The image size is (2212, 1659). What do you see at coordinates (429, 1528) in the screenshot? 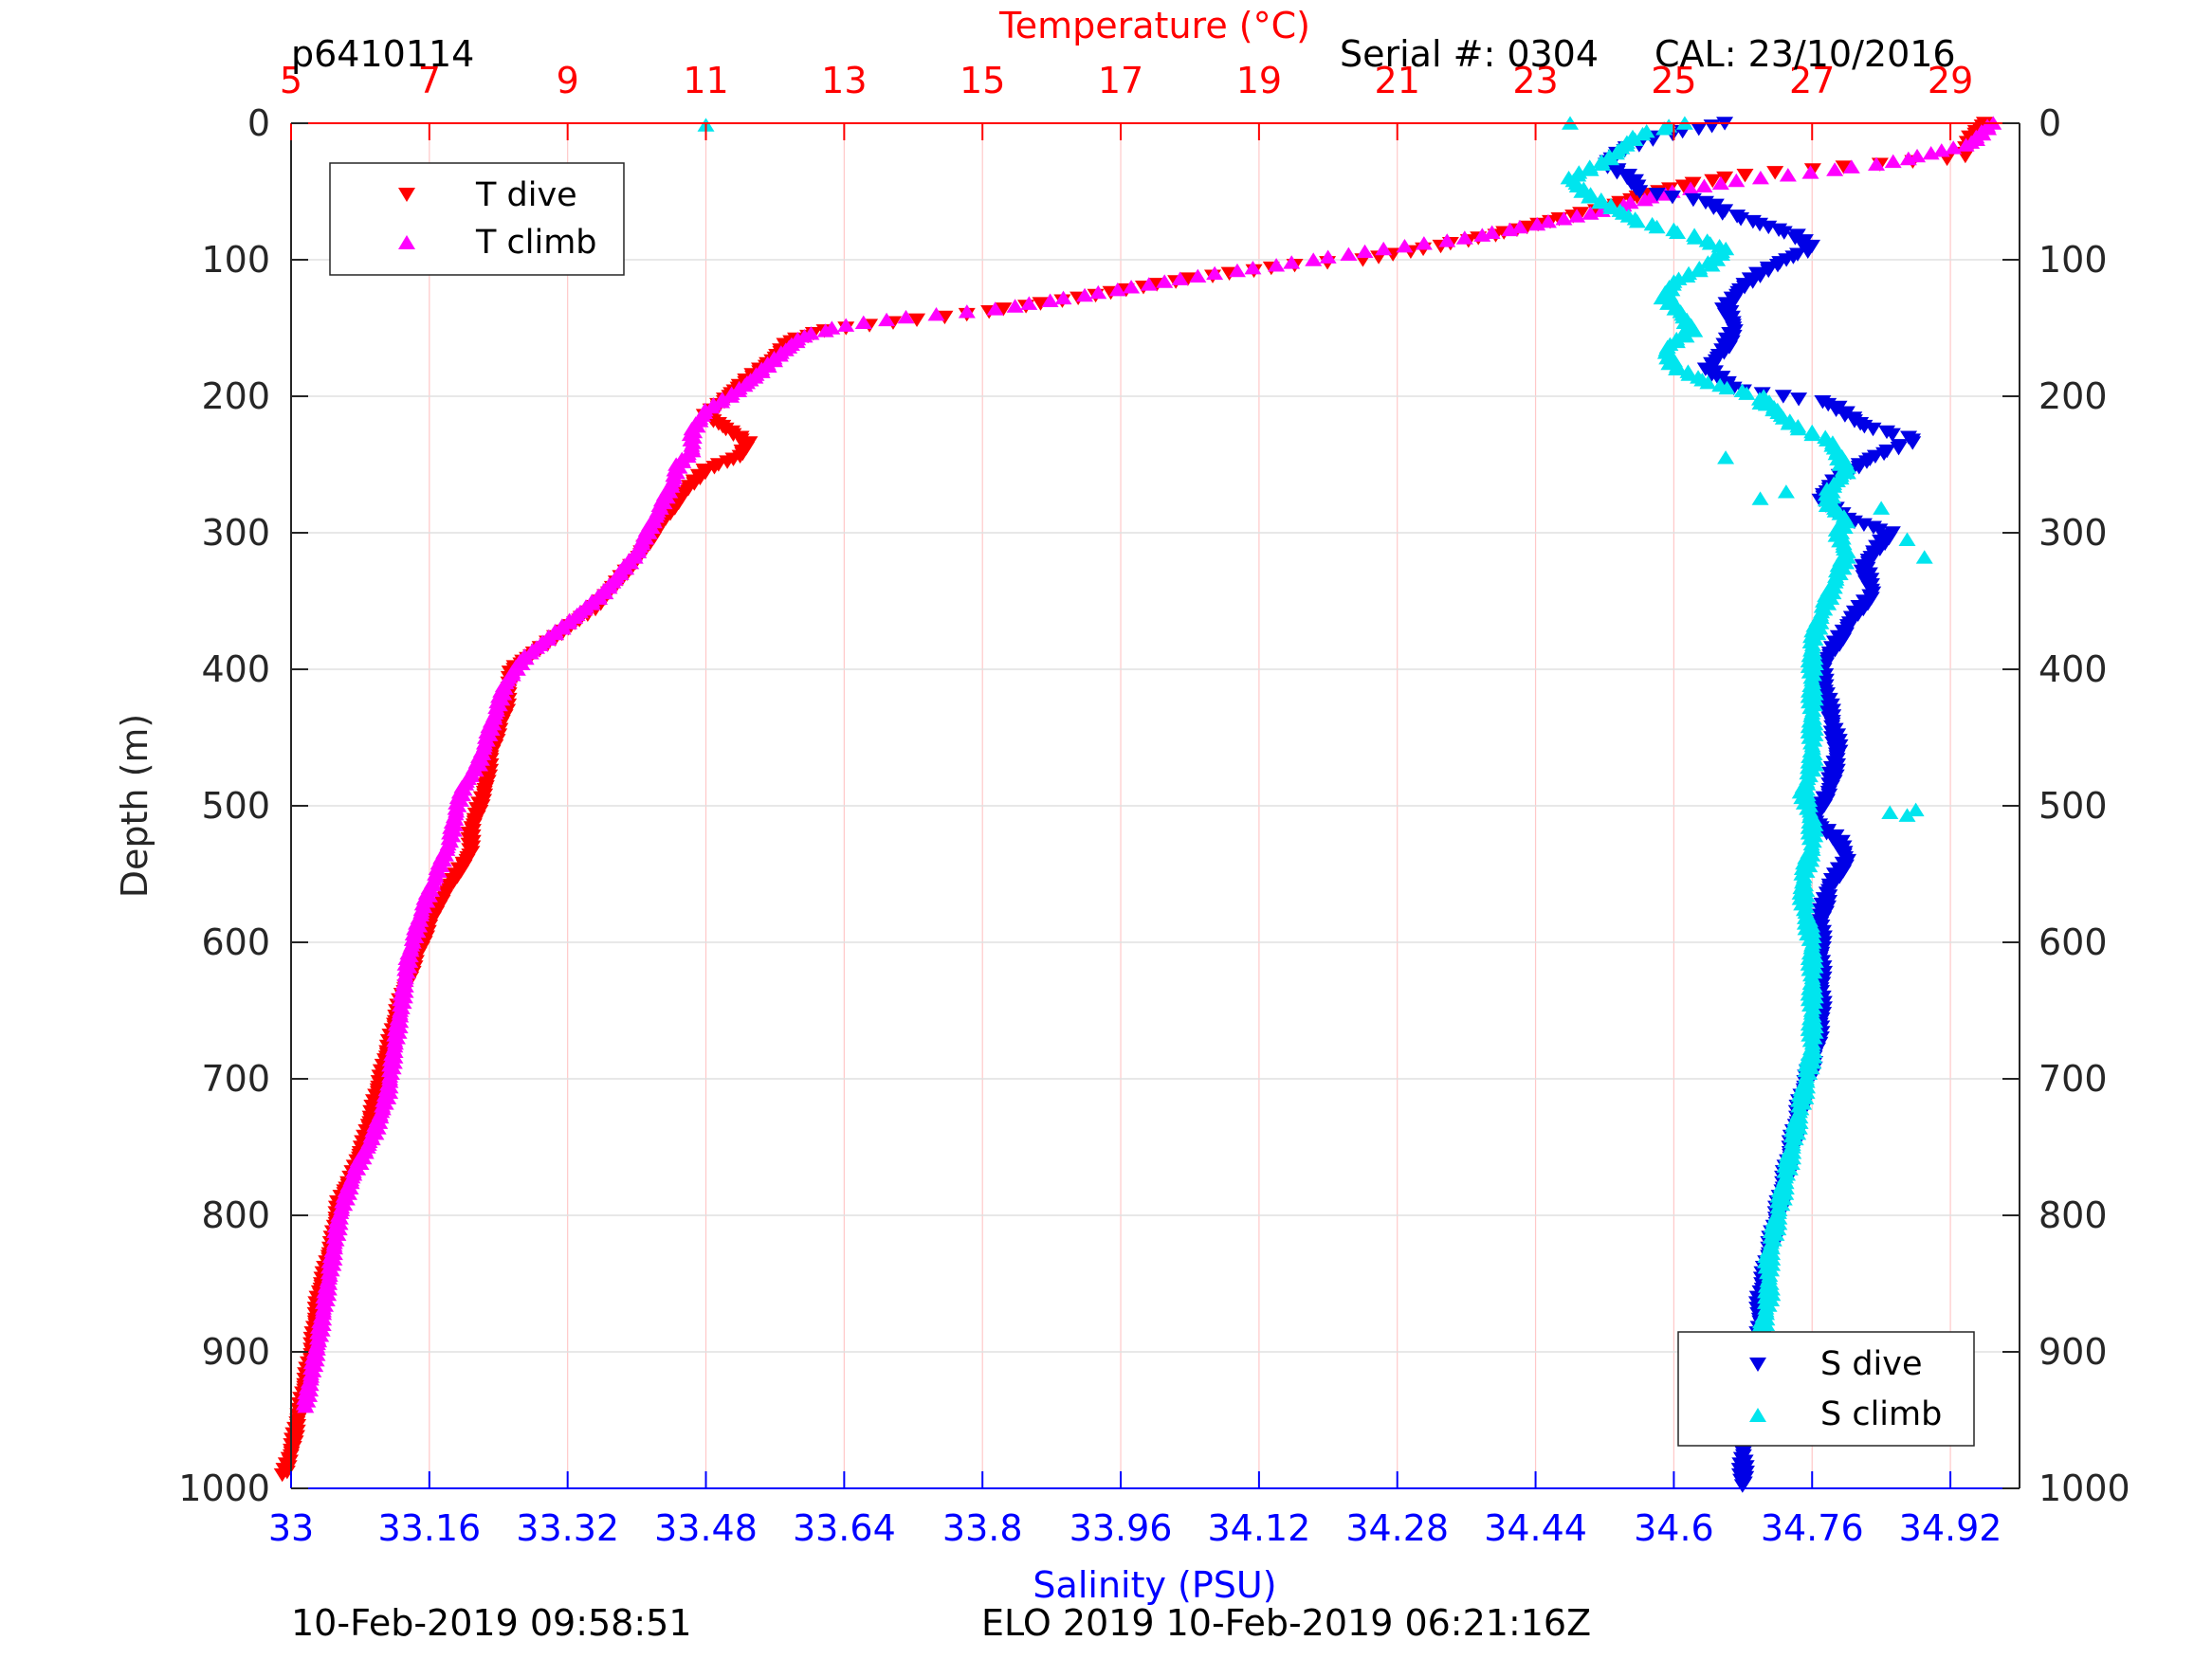
I see `salinity-tick-label: 33.16` at bounding box center [429, 1528].